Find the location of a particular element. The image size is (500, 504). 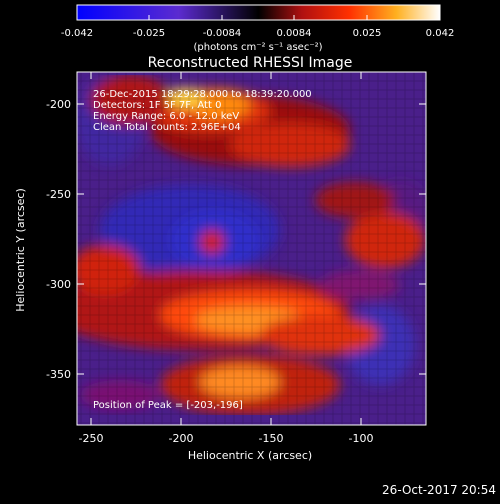

annotation-clean: Clean Total counts: 2.96E+04 is located at coordinates (167, 127).